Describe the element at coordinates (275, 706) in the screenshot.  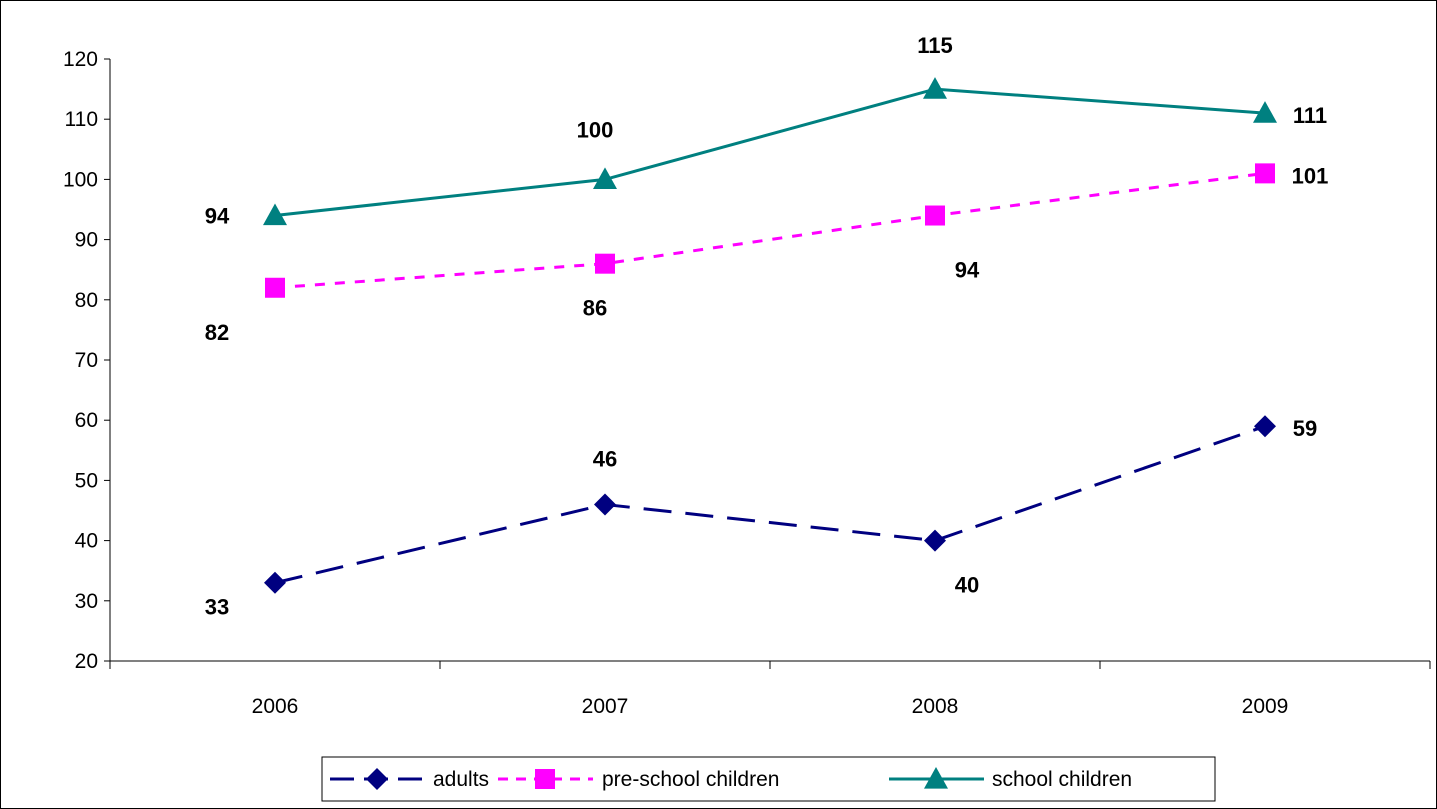
I see `x-tick-label: 2006` at that location.